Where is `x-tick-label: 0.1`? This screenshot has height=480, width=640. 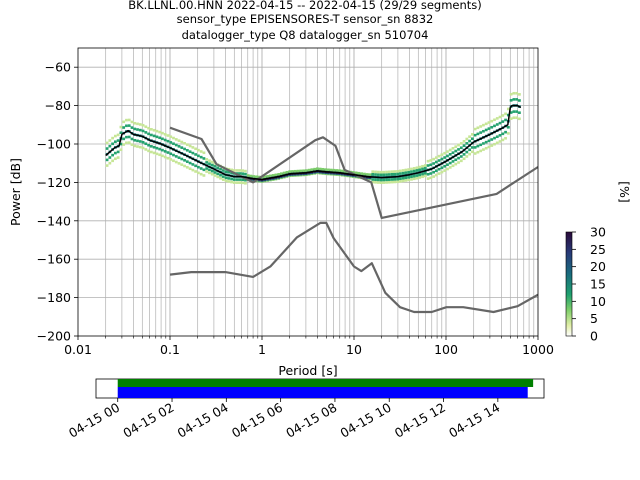
x-tick-label: 0.1 is located at coordinates (170, 349).